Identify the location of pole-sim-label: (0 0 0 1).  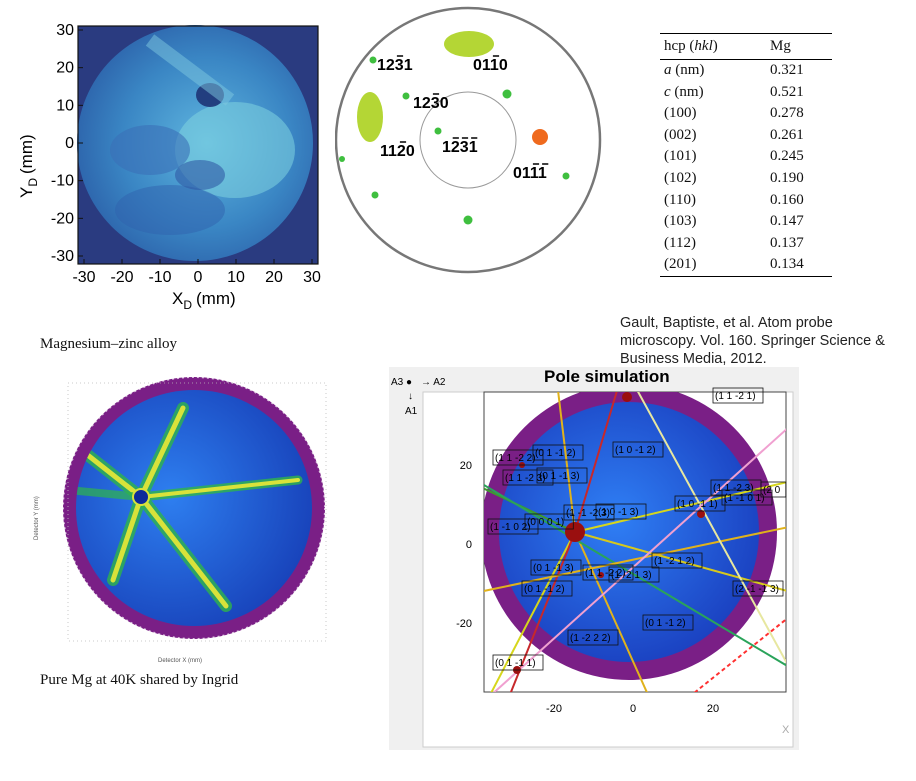
(545, 522).